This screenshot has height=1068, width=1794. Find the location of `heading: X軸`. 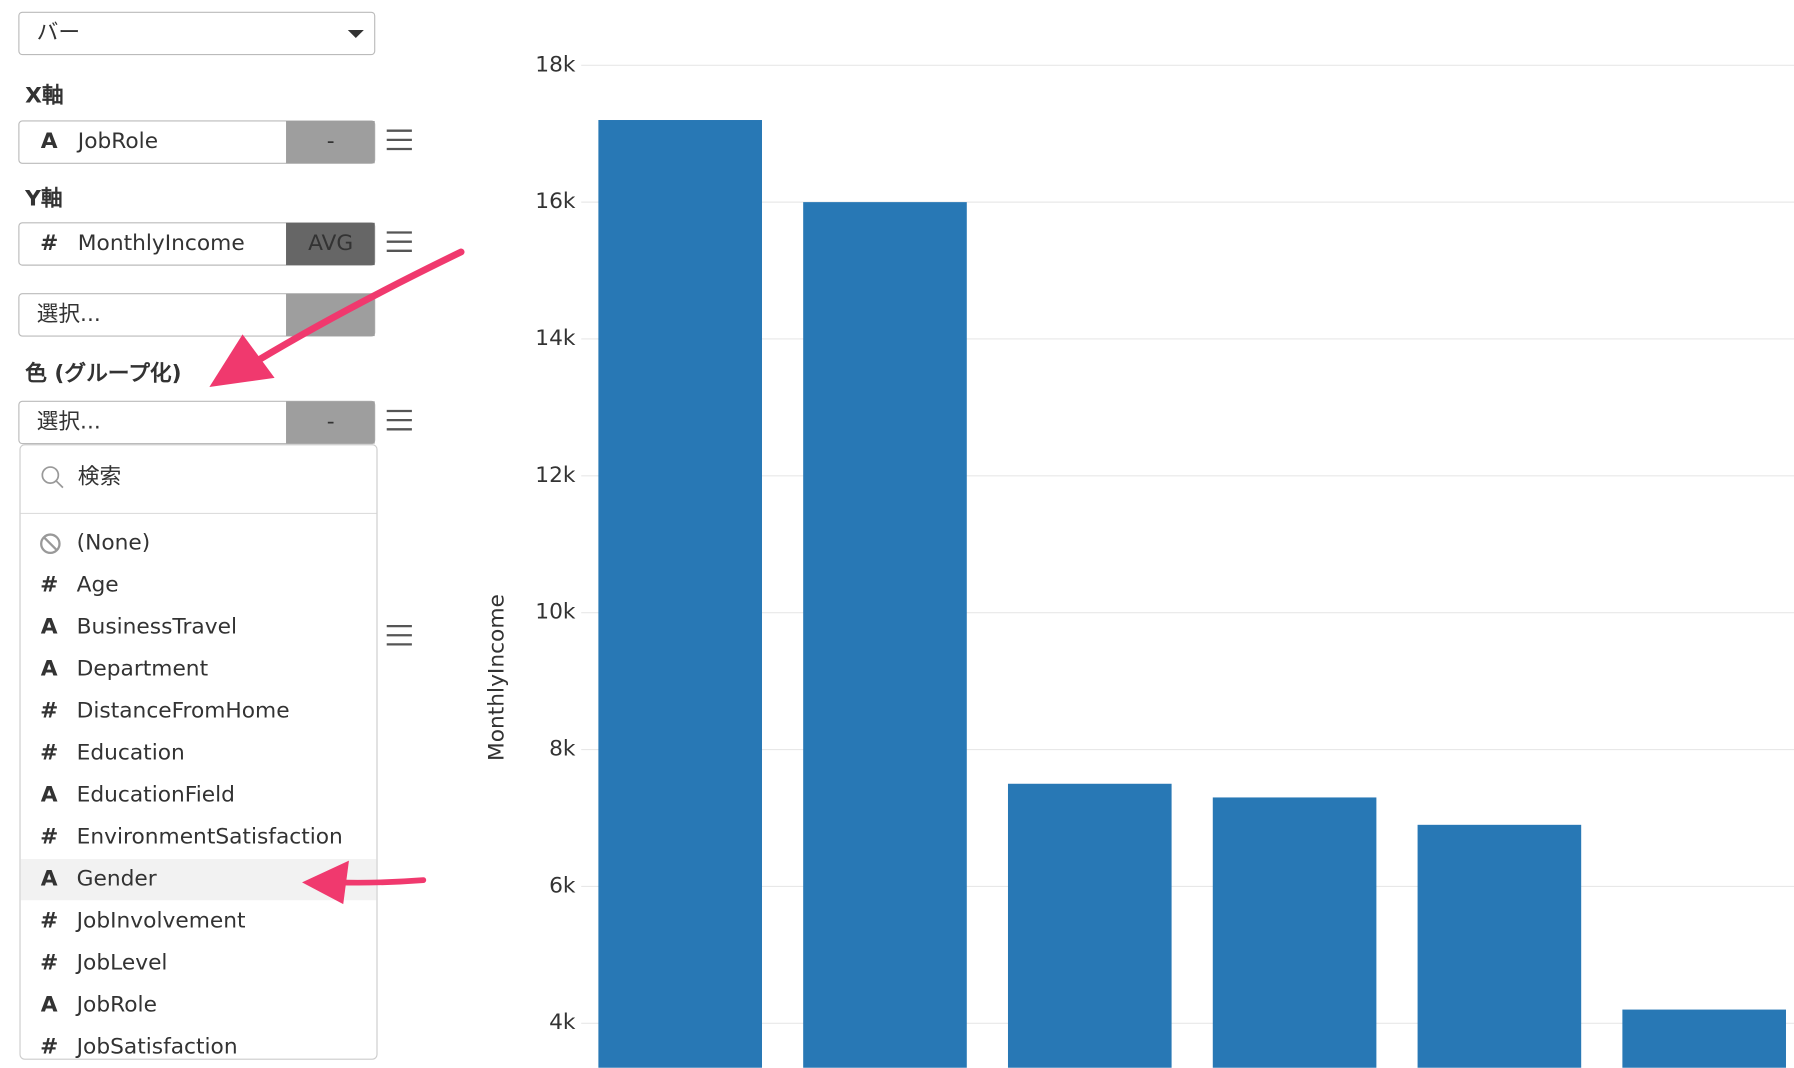

heading: X軸 is located at coordinates (44, 95).